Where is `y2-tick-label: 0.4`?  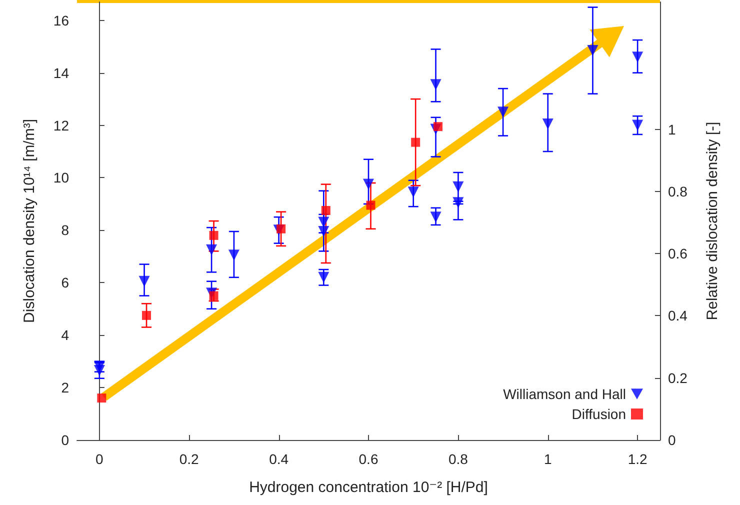
y2-tick-label: 0.4 is located at coordinates (678, 316).